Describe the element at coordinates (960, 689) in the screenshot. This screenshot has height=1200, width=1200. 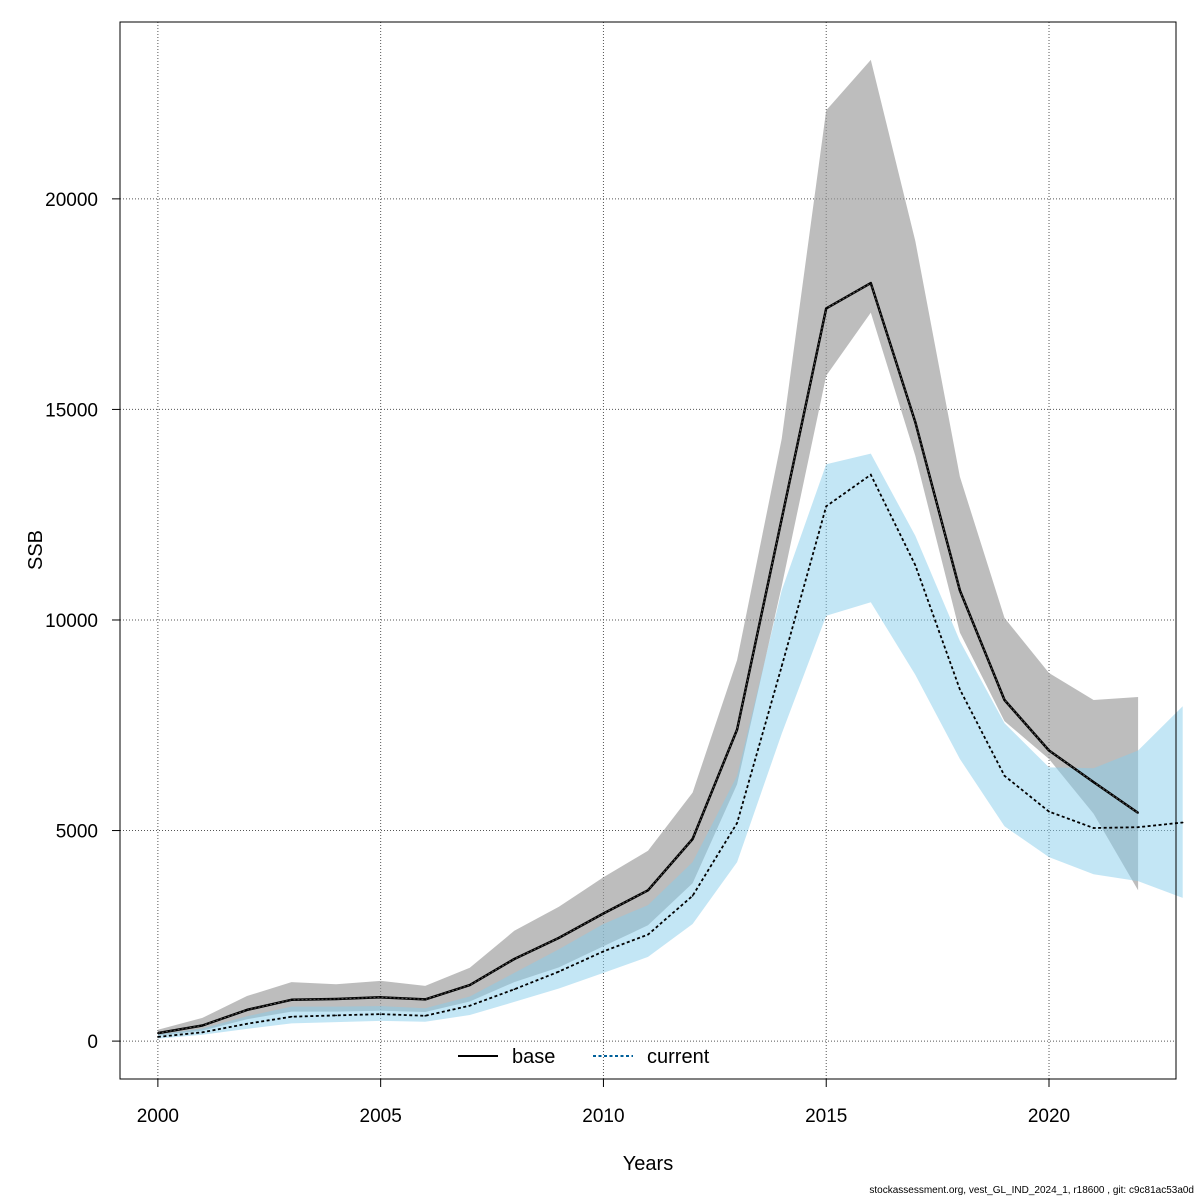
I see `current-point-2018` at that location.